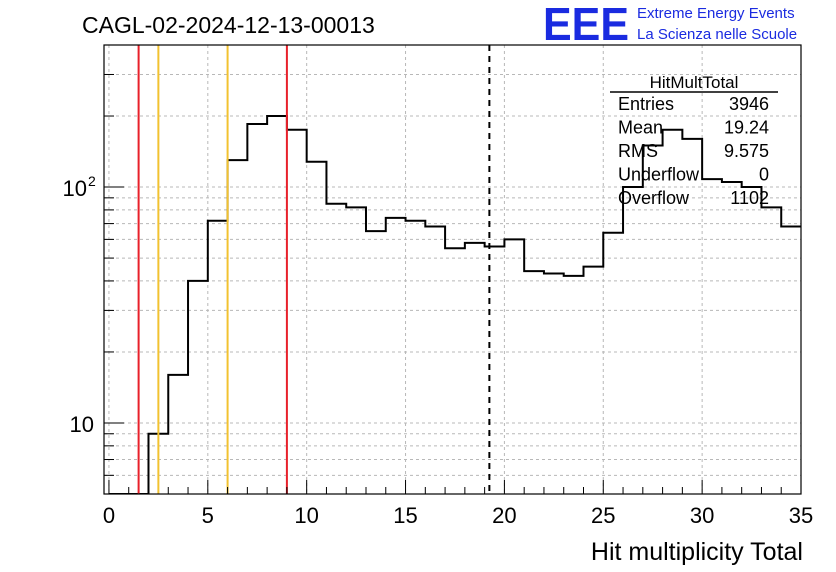 This screenshot has width=836, height=572. I want to click on y-tick-exponent: 2, so click(92, 181).